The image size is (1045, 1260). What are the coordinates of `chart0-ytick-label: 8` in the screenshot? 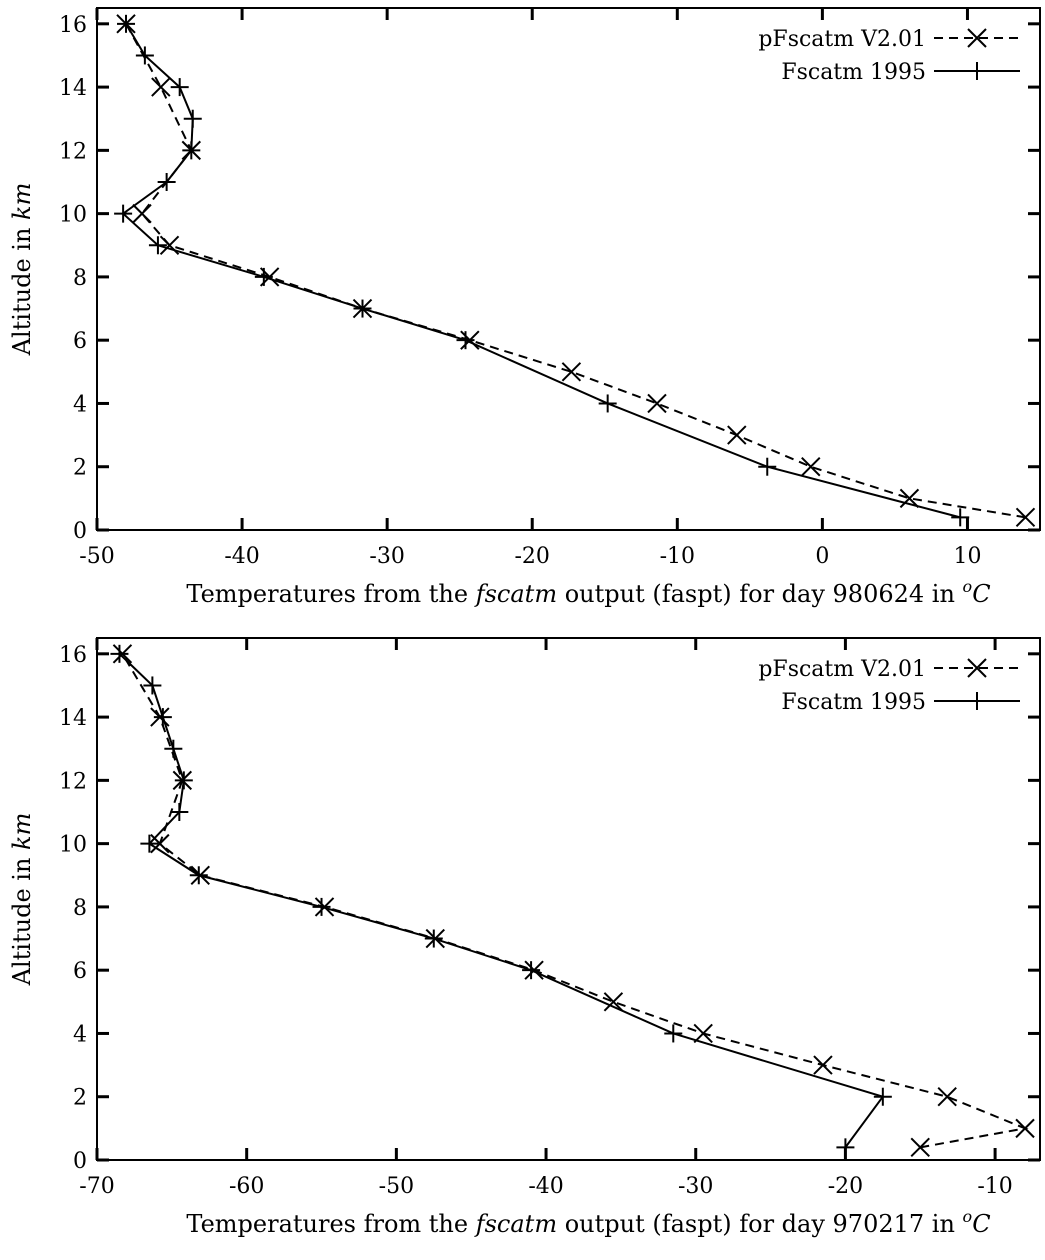 It's located at (80, 278).